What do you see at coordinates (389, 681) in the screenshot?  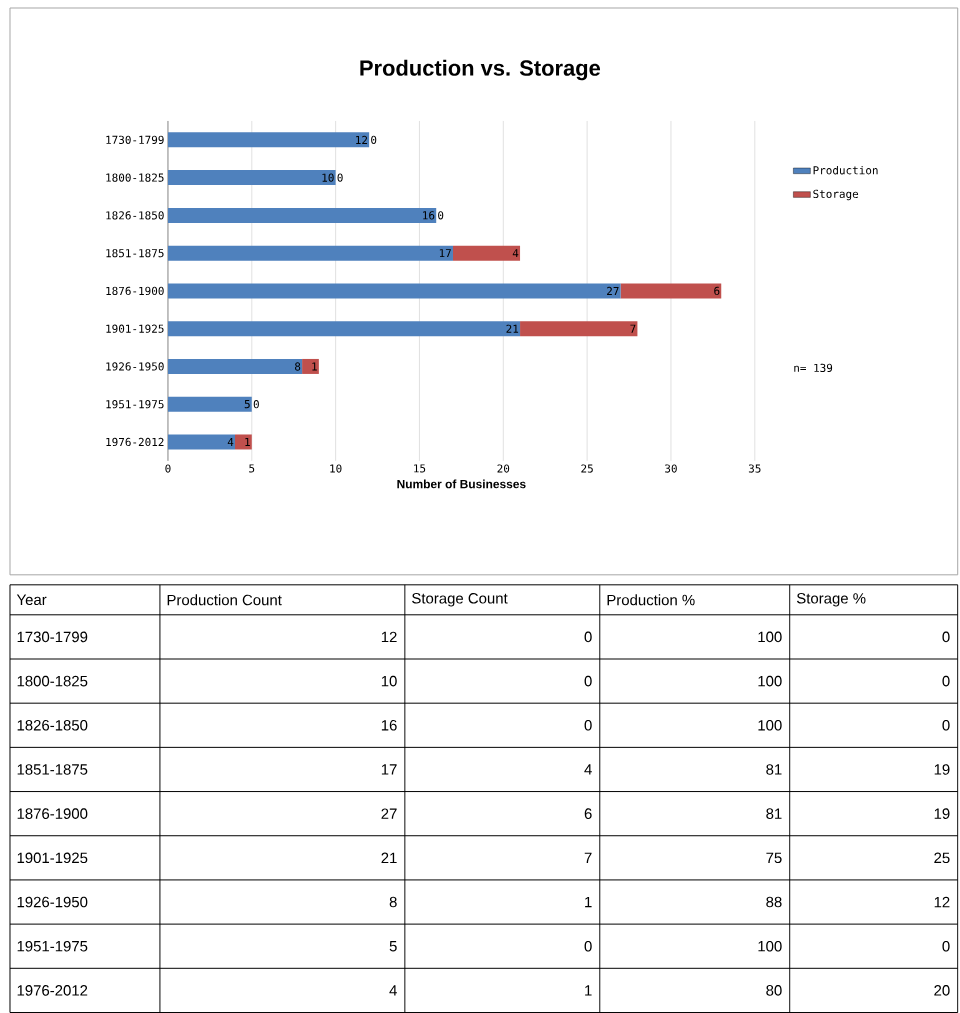 I see `text: 10` at bounding box center [389, 681].